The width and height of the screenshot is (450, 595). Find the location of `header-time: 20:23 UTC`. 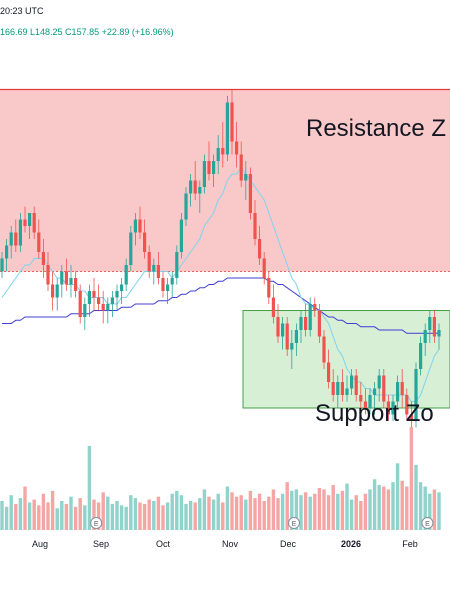

header-time: 20:23 UTC is located at coordinates (22, 11).